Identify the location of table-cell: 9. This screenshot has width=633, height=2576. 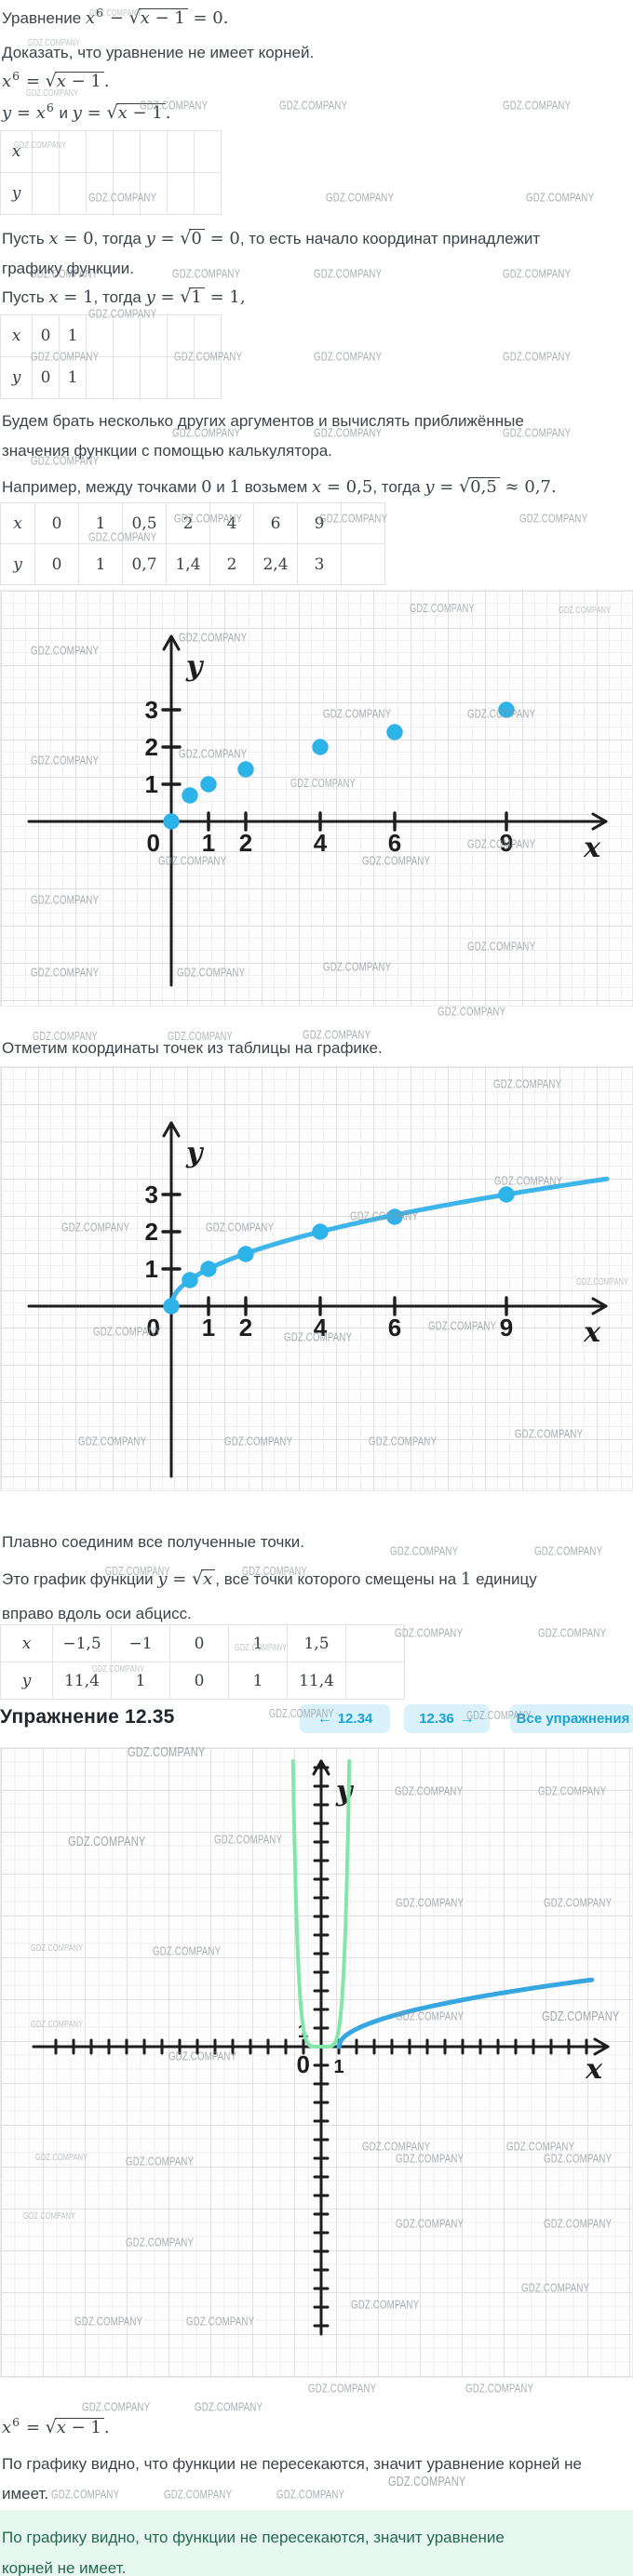
(320, 523).